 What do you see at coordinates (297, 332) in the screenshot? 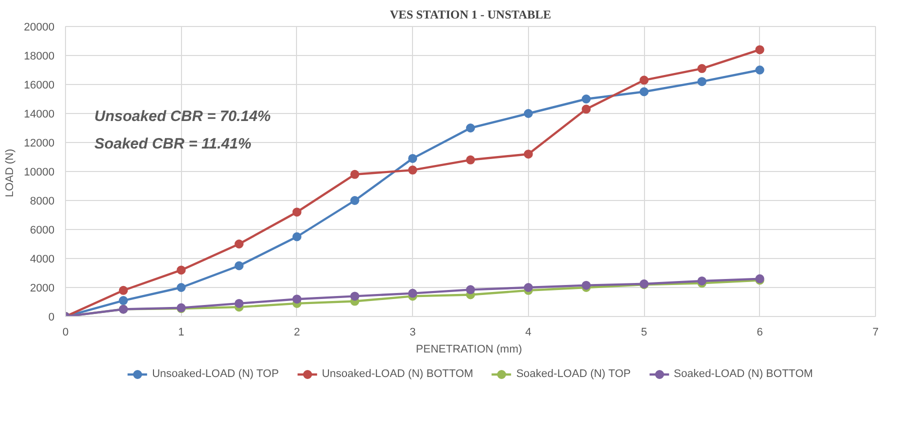
I see `x-tick-label: 2` at bounding box center [297, 332].